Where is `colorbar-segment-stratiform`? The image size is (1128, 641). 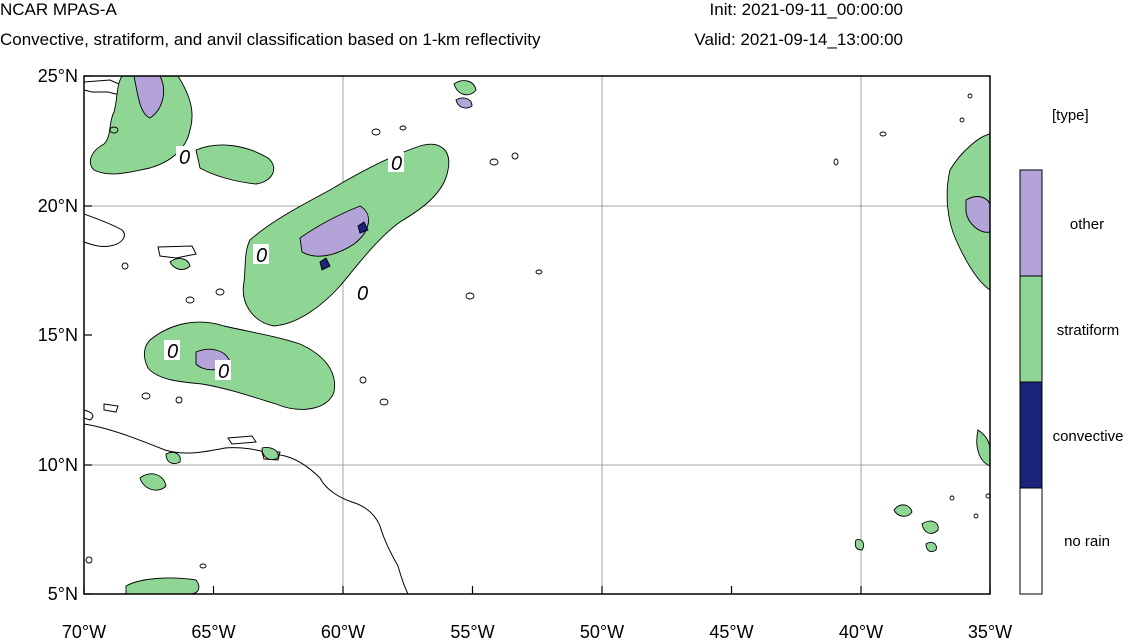 colorbar-segment-stratiform is located at coordinates (1031, 329).